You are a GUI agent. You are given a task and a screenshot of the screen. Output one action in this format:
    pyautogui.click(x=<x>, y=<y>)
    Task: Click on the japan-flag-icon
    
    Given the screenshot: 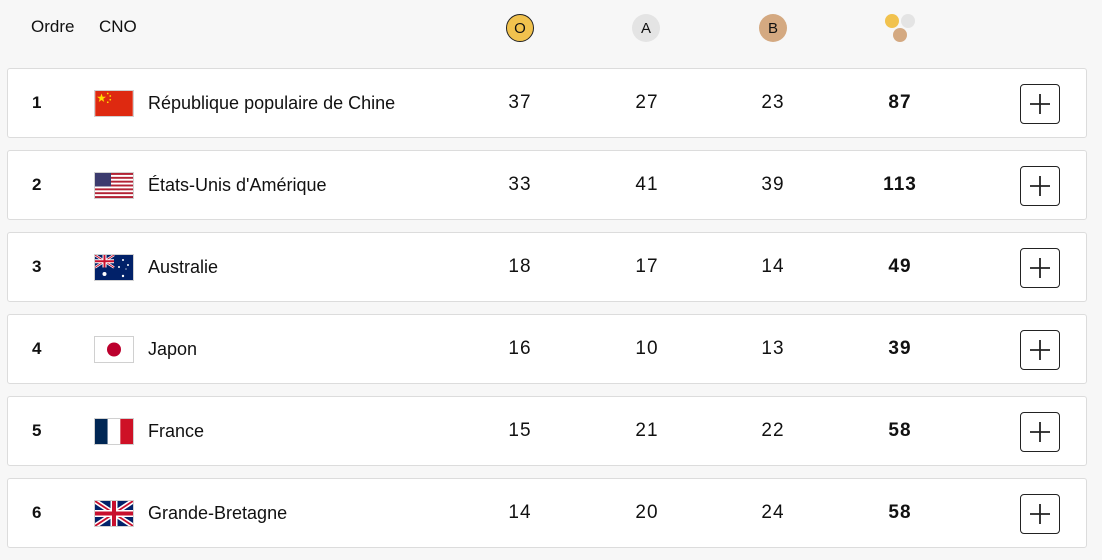 What is the action you would take?
    pyautogui.click(x=114, y=349)
    